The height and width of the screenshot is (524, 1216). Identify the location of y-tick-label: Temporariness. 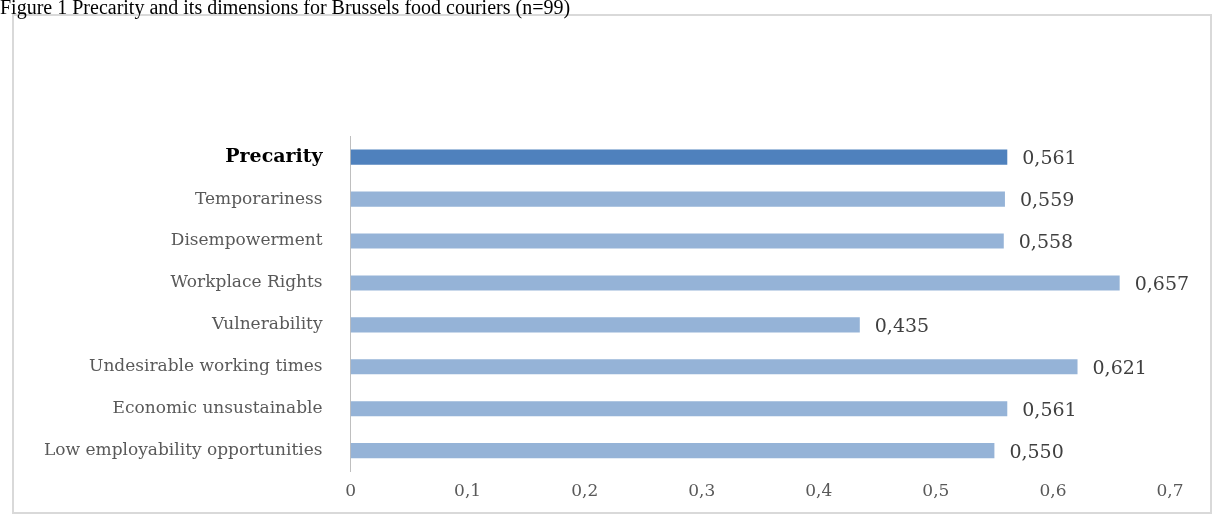
(258, 197).